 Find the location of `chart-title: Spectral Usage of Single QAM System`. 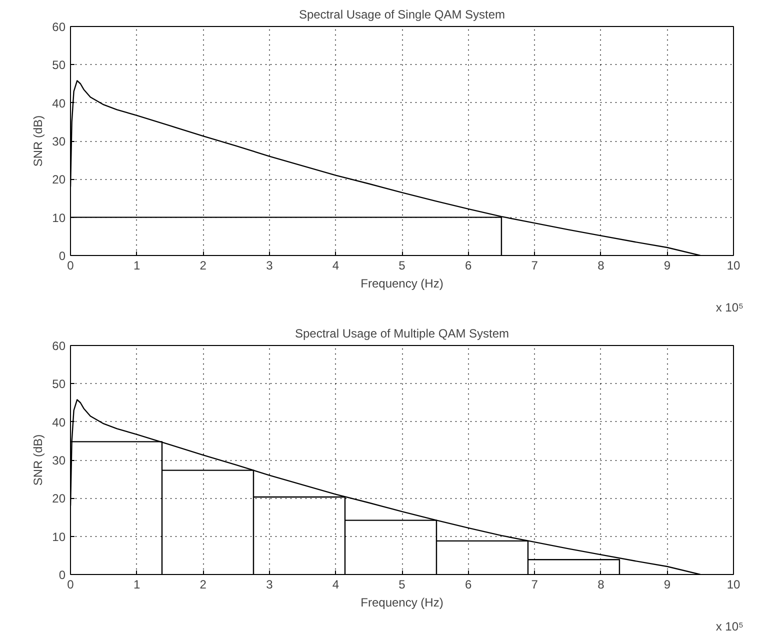

chart-title: Spectral Usage of Single QAM System is located at coordinates (402, 15).